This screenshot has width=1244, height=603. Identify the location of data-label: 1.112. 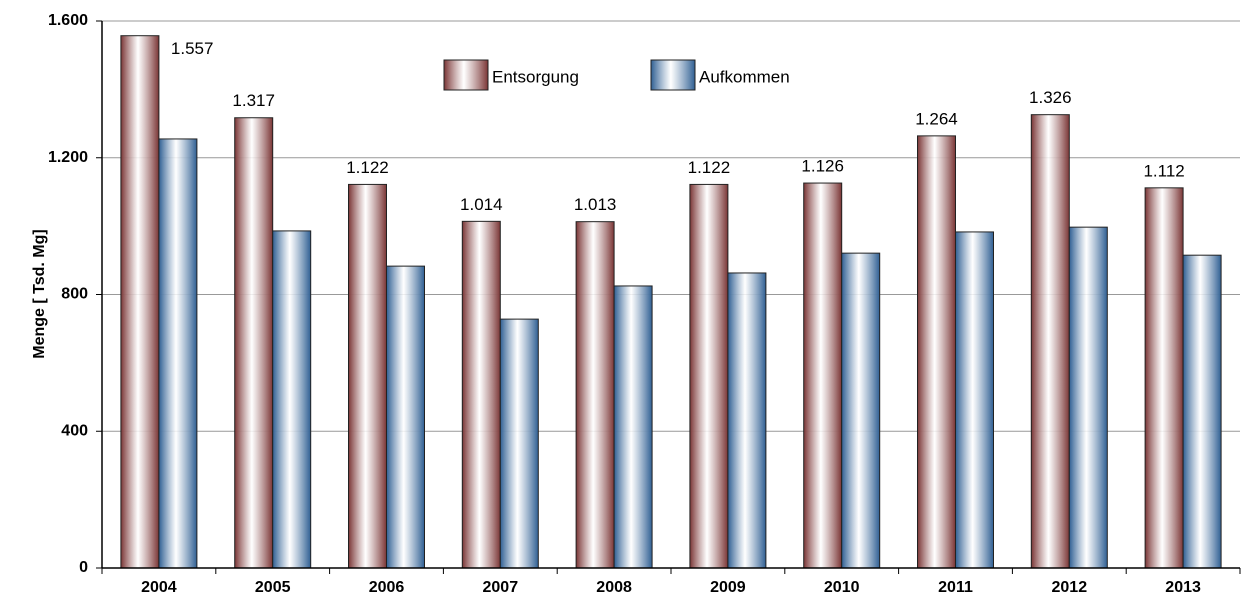
(1163, 170).